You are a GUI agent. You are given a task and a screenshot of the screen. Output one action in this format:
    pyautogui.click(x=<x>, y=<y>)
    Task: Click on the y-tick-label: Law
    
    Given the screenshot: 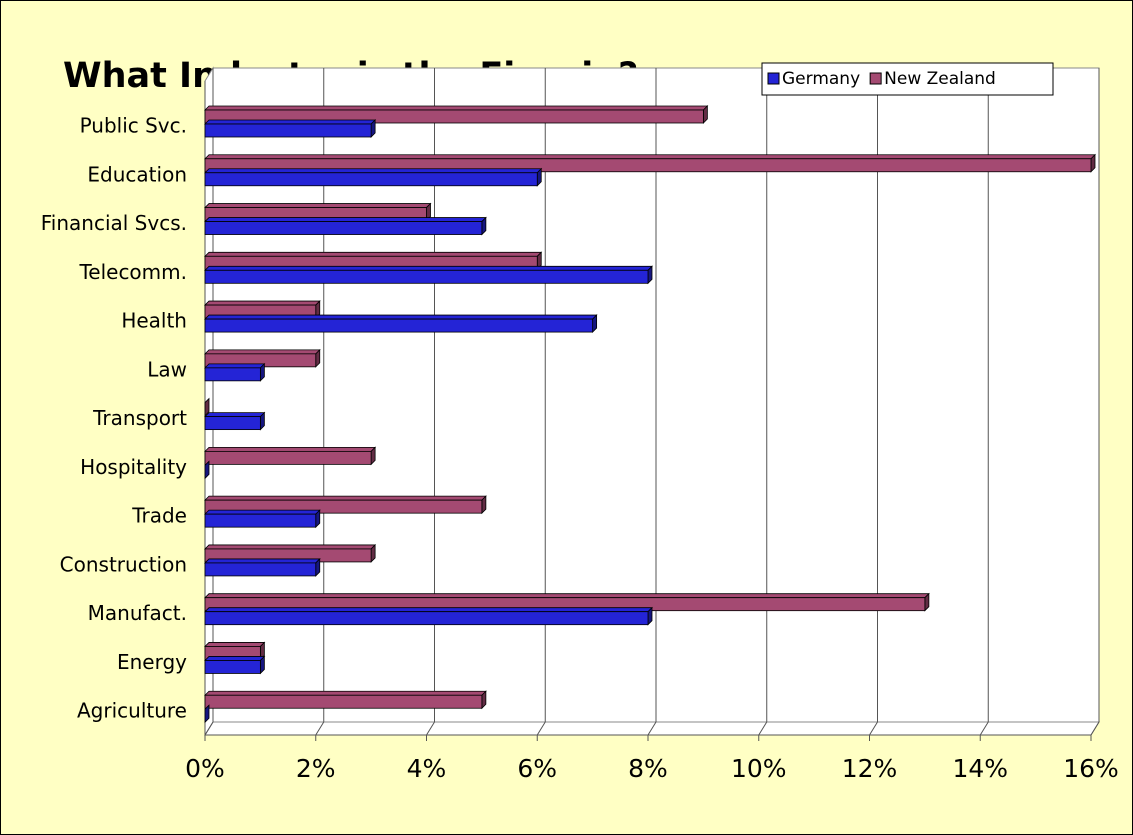 What is the action you would take?
    pyautogui.click(x=167, y=369)
    